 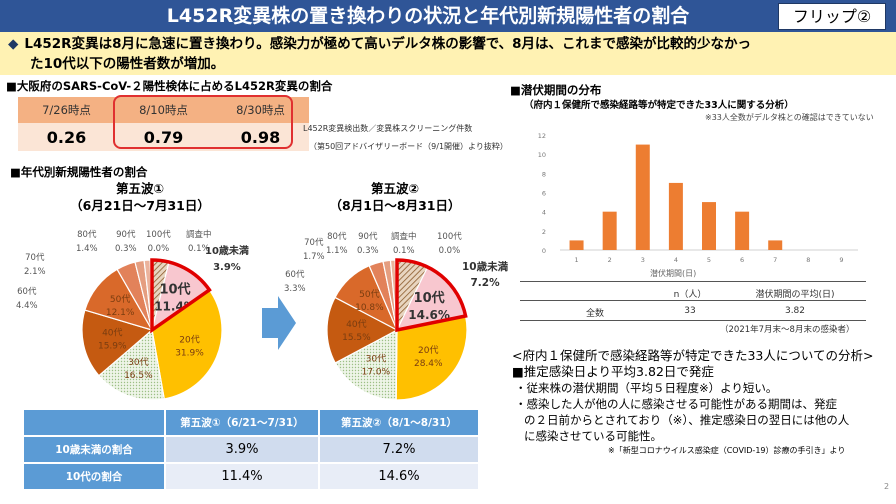 I want to click on pie1-label-60: 60代 4.4%, so click(x=27, y=299).